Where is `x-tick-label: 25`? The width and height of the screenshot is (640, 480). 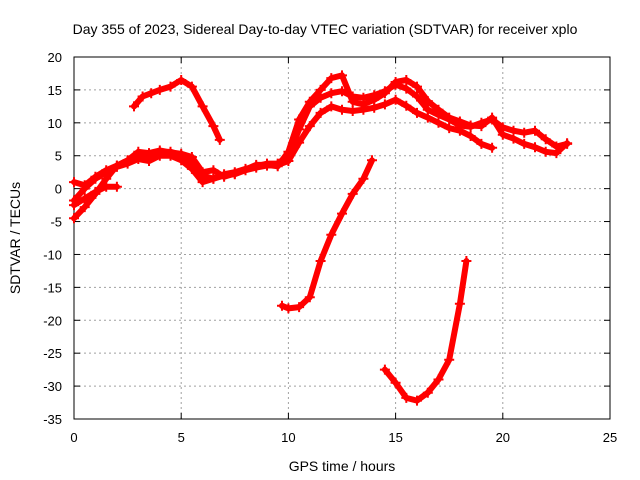
x-tick-label: 25 is located at coordinates (610, 437).